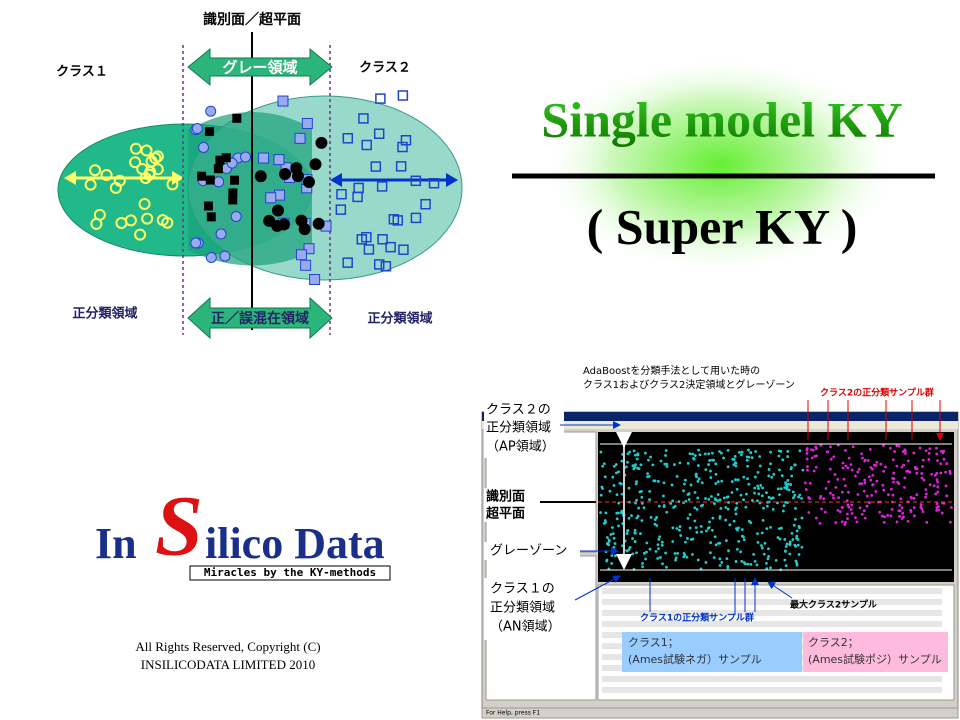 This screenshot has height=720, width=960. Describe the element at coordinates (399, 319) in the screenshot. I see `region-label: 正分類領域` at that location.